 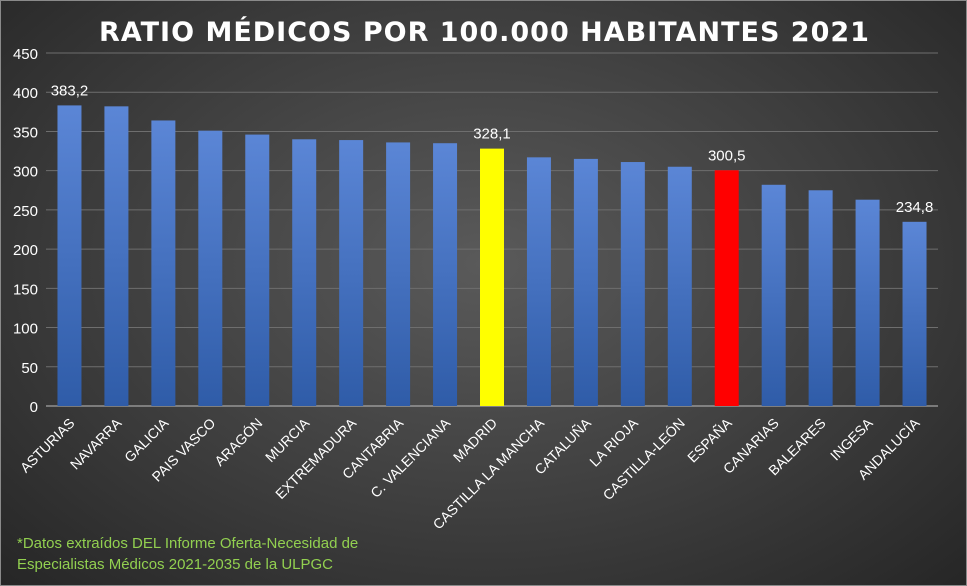 What do you see at coordinates (25, 54) in the screenshot?
I see `y-tick-label: 450` at bounding box center [25, 54].